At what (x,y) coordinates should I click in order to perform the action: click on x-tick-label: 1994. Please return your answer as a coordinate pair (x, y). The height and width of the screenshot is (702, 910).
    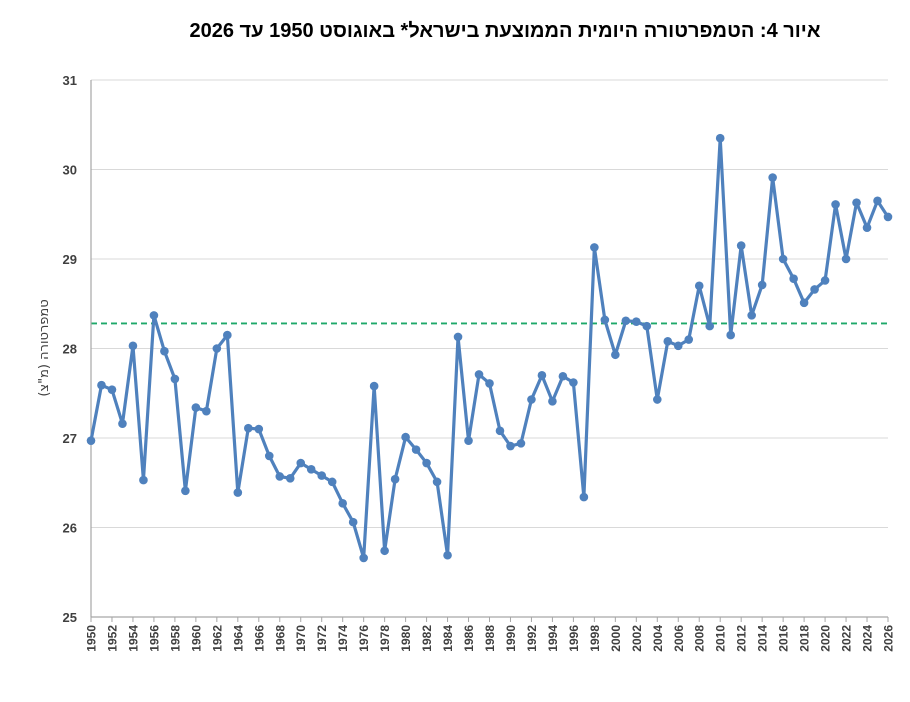
    Looking at the image, I should click on (553, 638).